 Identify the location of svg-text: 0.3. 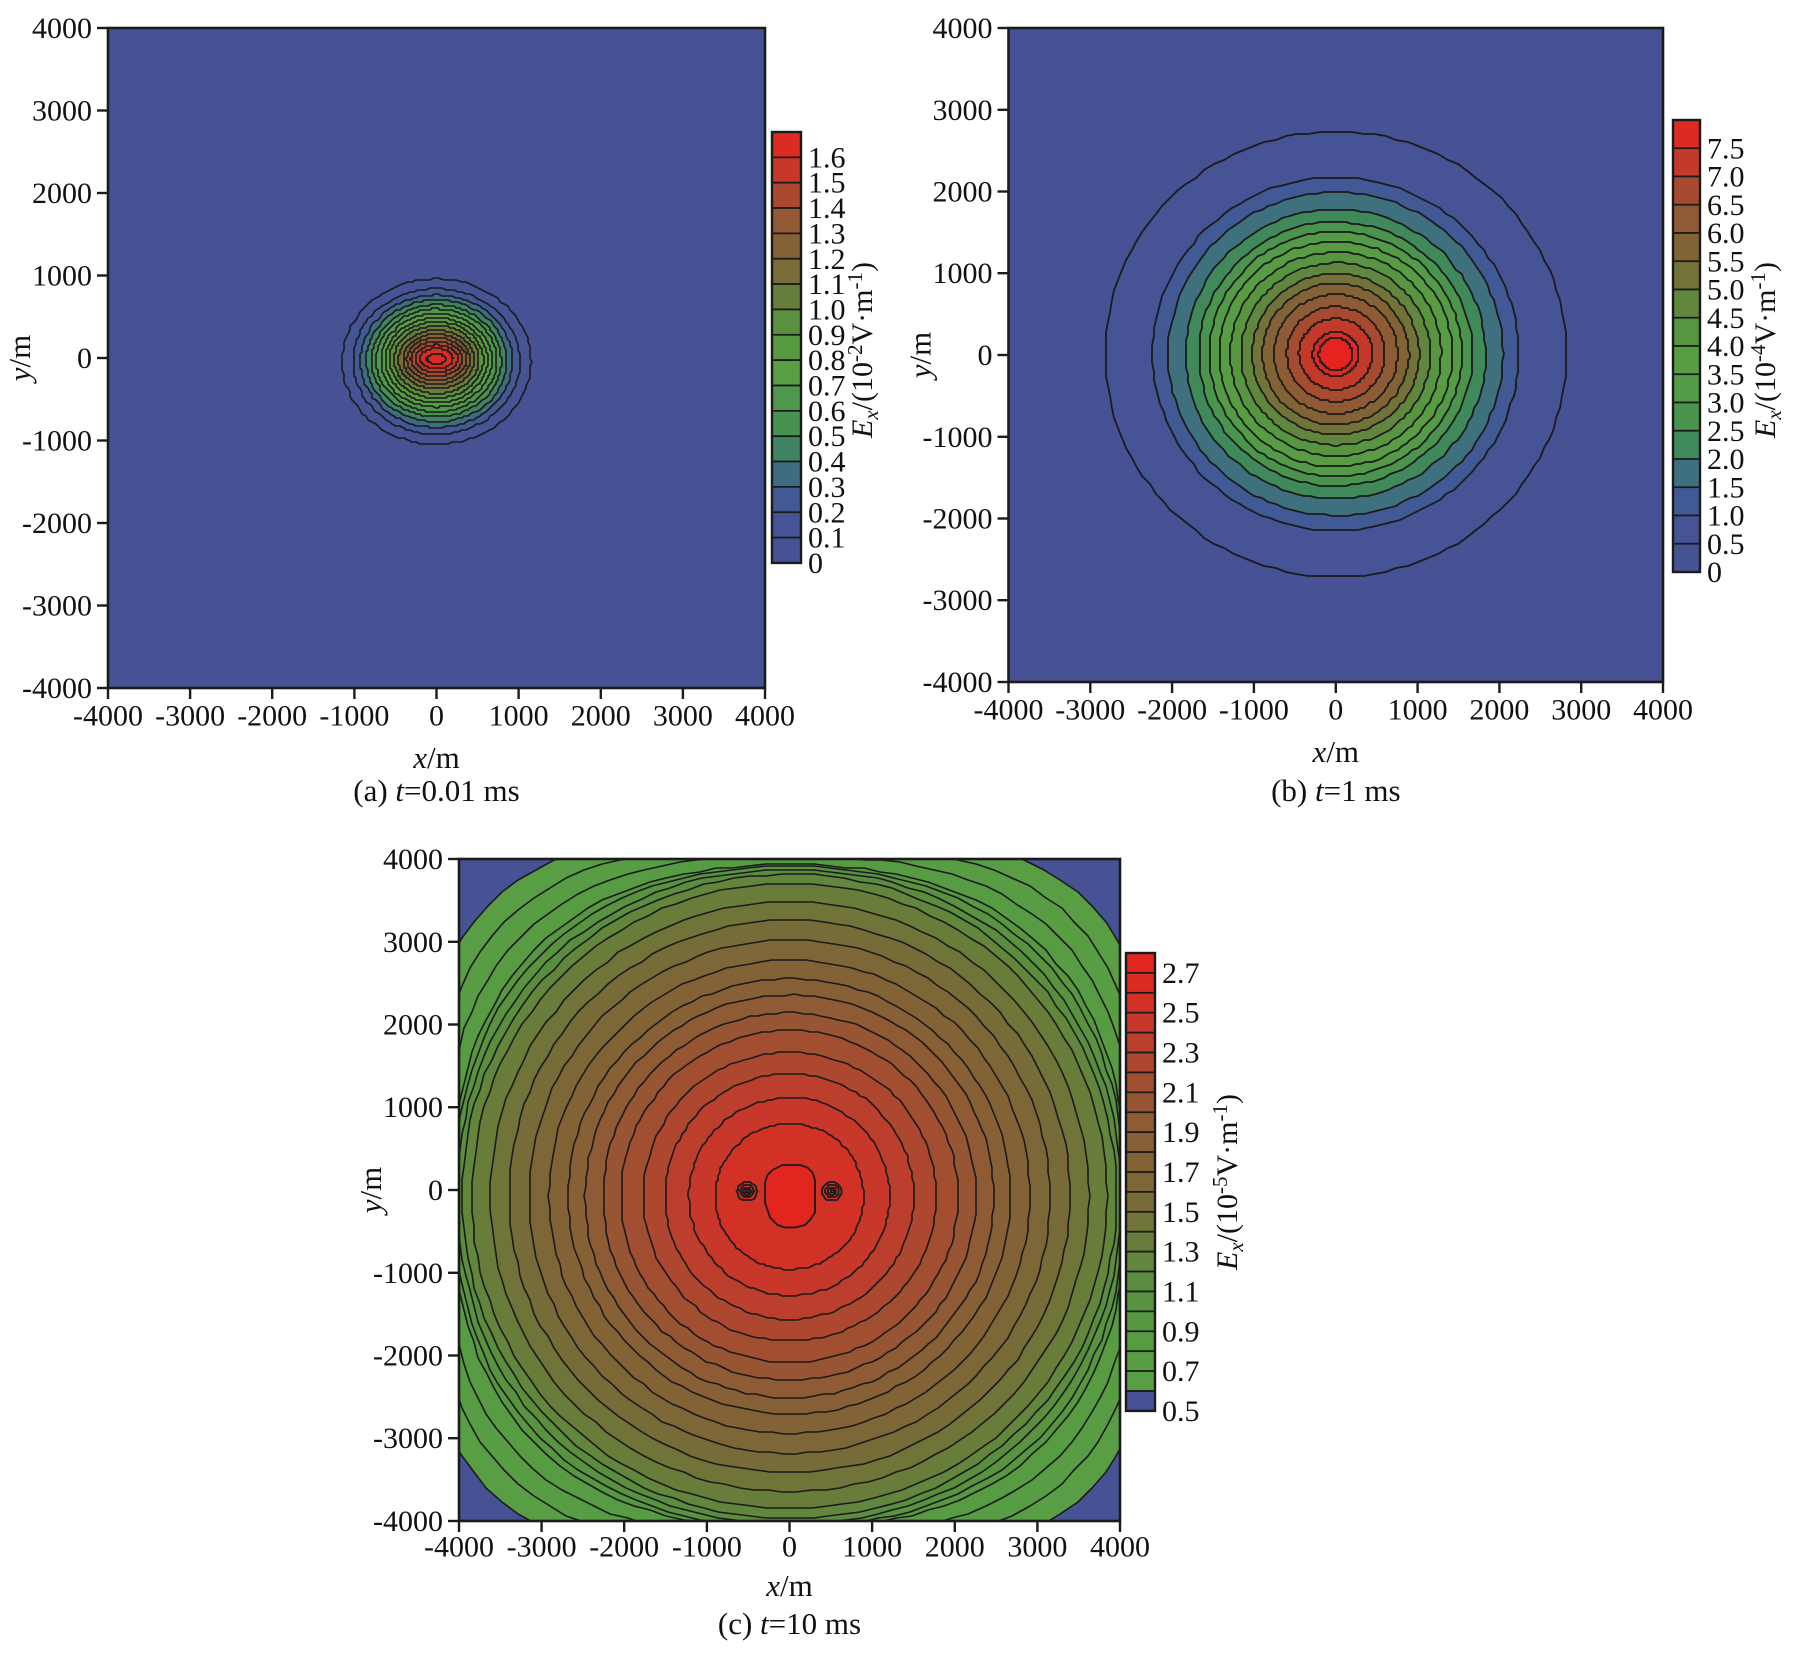
(827, 487).